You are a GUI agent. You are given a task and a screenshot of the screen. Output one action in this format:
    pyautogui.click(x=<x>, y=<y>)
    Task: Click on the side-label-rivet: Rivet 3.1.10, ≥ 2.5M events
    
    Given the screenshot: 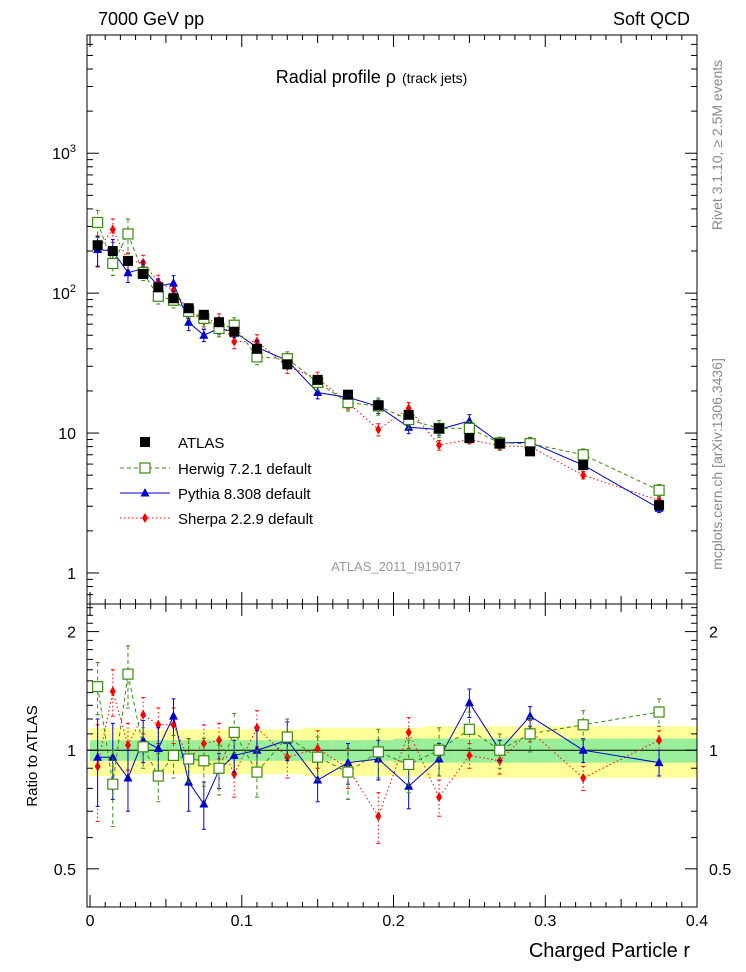 What is the action you would take?
    pyautogui.click(x=717, y=145)
    